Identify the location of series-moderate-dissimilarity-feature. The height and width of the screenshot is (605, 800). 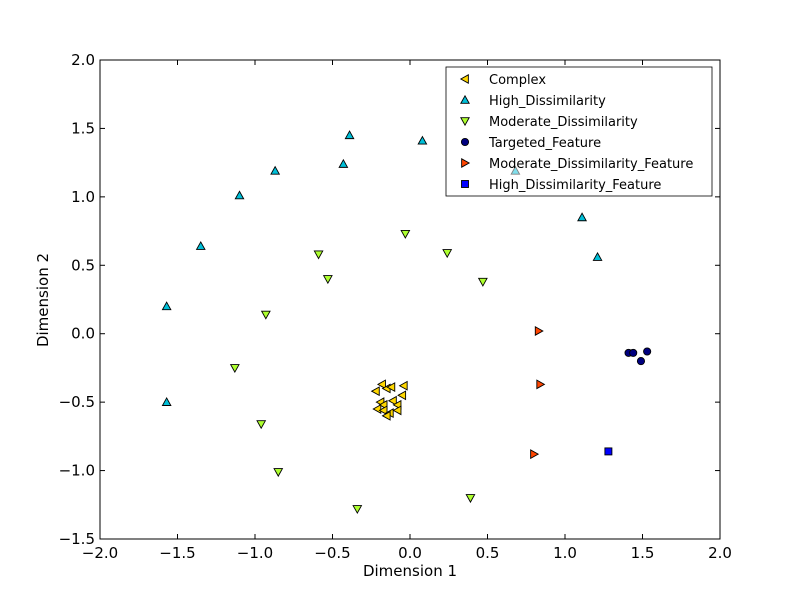
(538, 393).